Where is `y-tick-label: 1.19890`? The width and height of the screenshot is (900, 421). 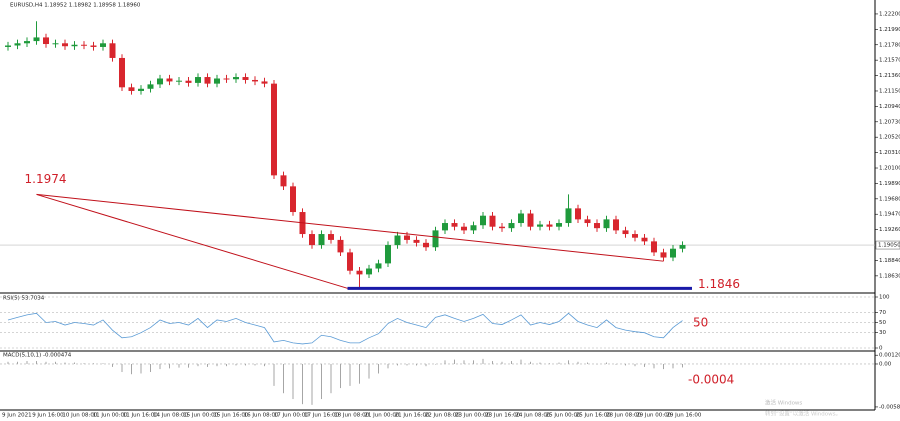
y-tick-label: 1.19890 is located at coordinates (889, 184).